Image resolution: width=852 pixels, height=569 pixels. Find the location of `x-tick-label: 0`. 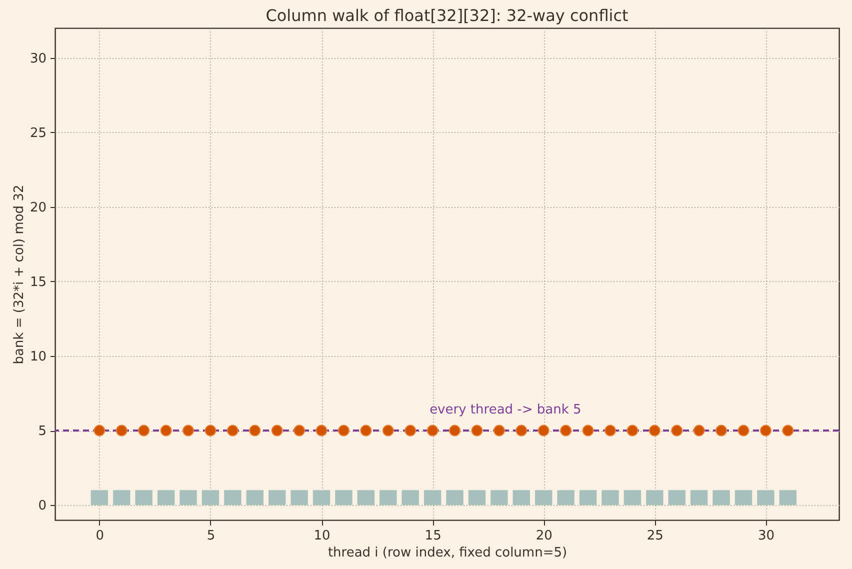

x-tick-label: 0 is located at coordinates (100, 536).